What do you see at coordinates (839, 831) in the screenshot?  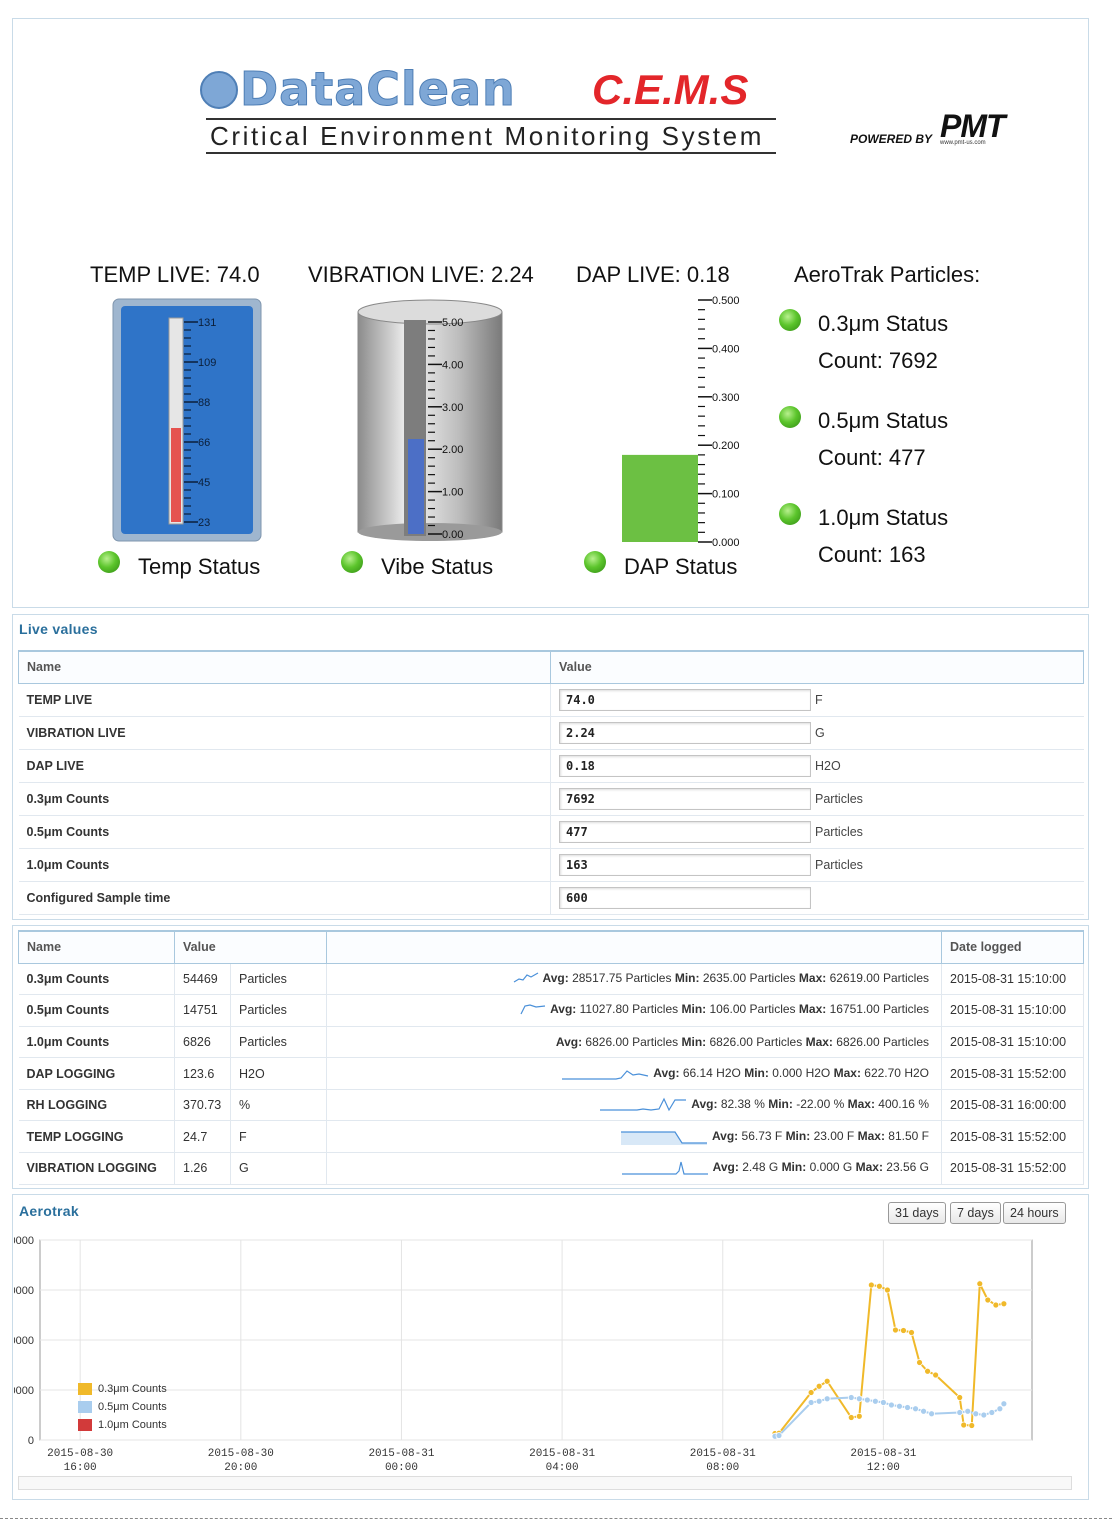 I see `live-row-unit: Particles` at bounding box center [839, 831].